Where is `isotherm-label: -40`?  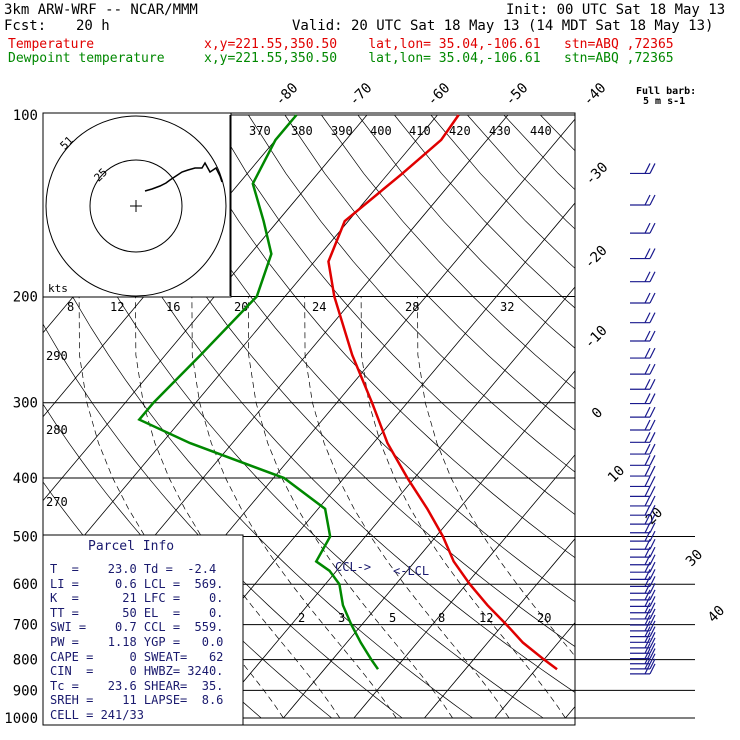 isotherm-label: -40 is located at coordinates (594, 94).